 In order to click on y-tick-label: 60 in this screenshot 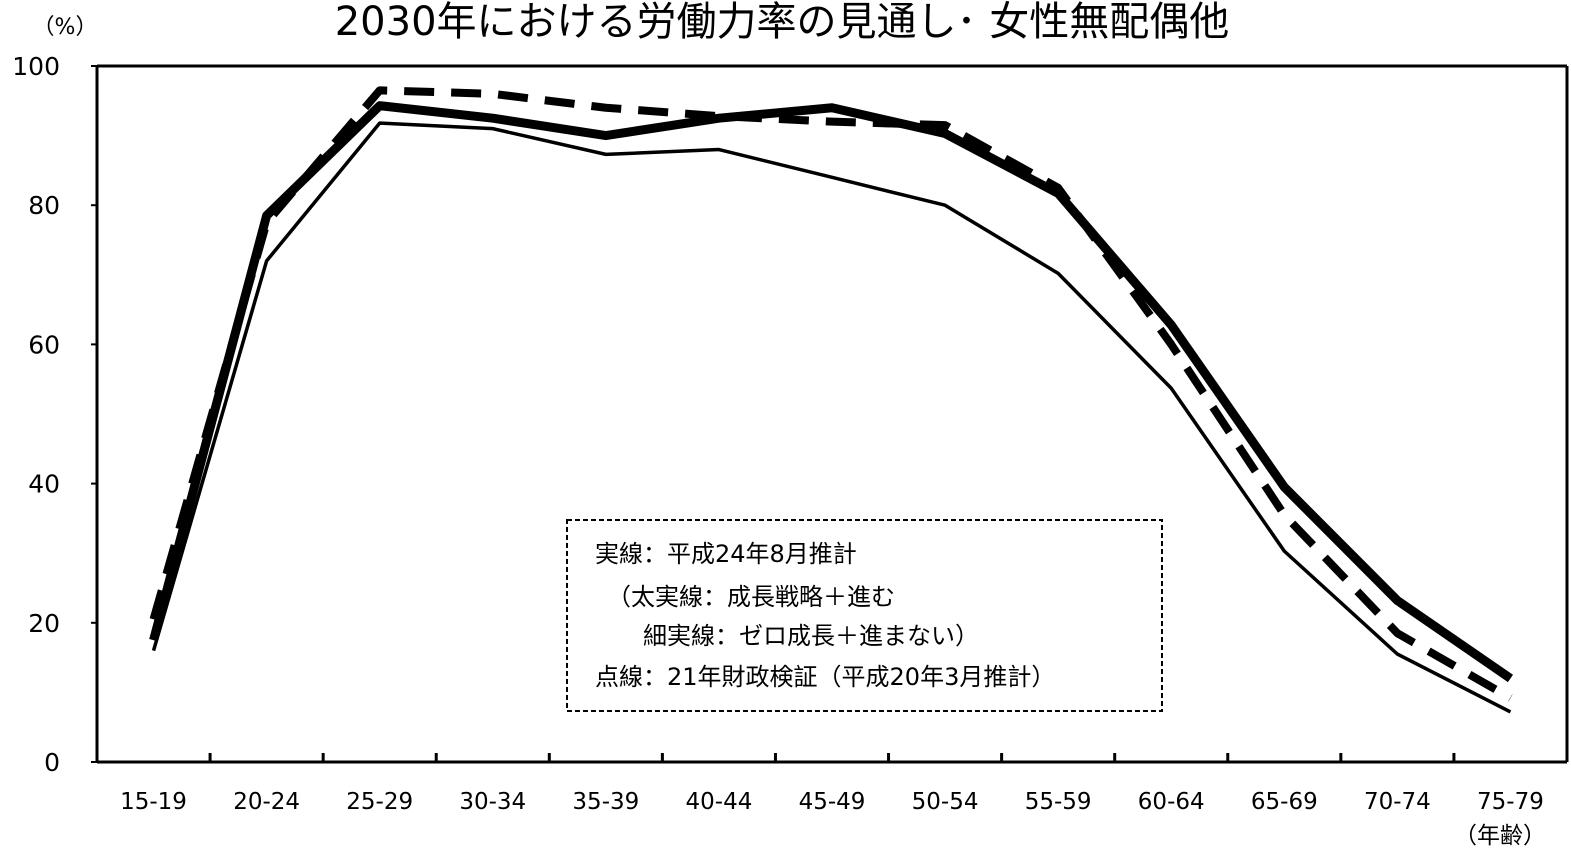, I will do `click(44, 344)`.